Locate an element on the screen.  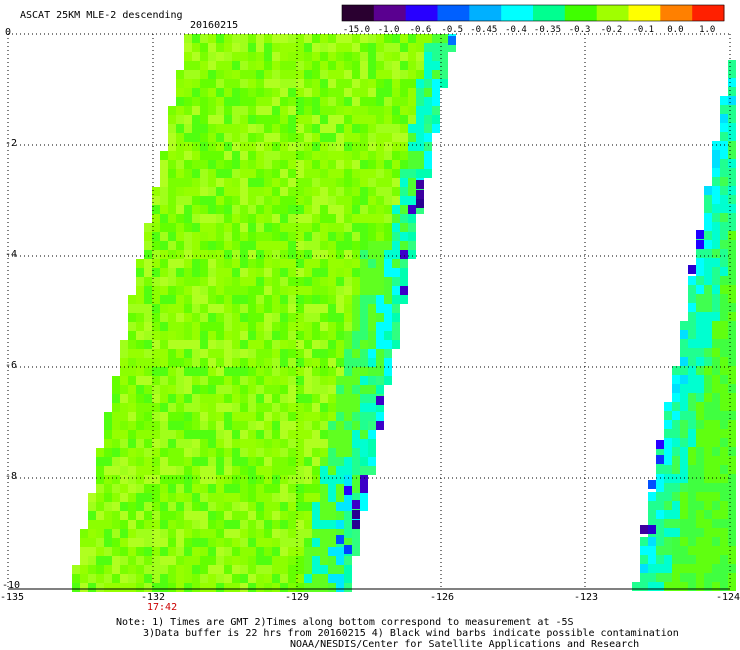
x-tick-label: -135 is located at coordinates (12, 597).